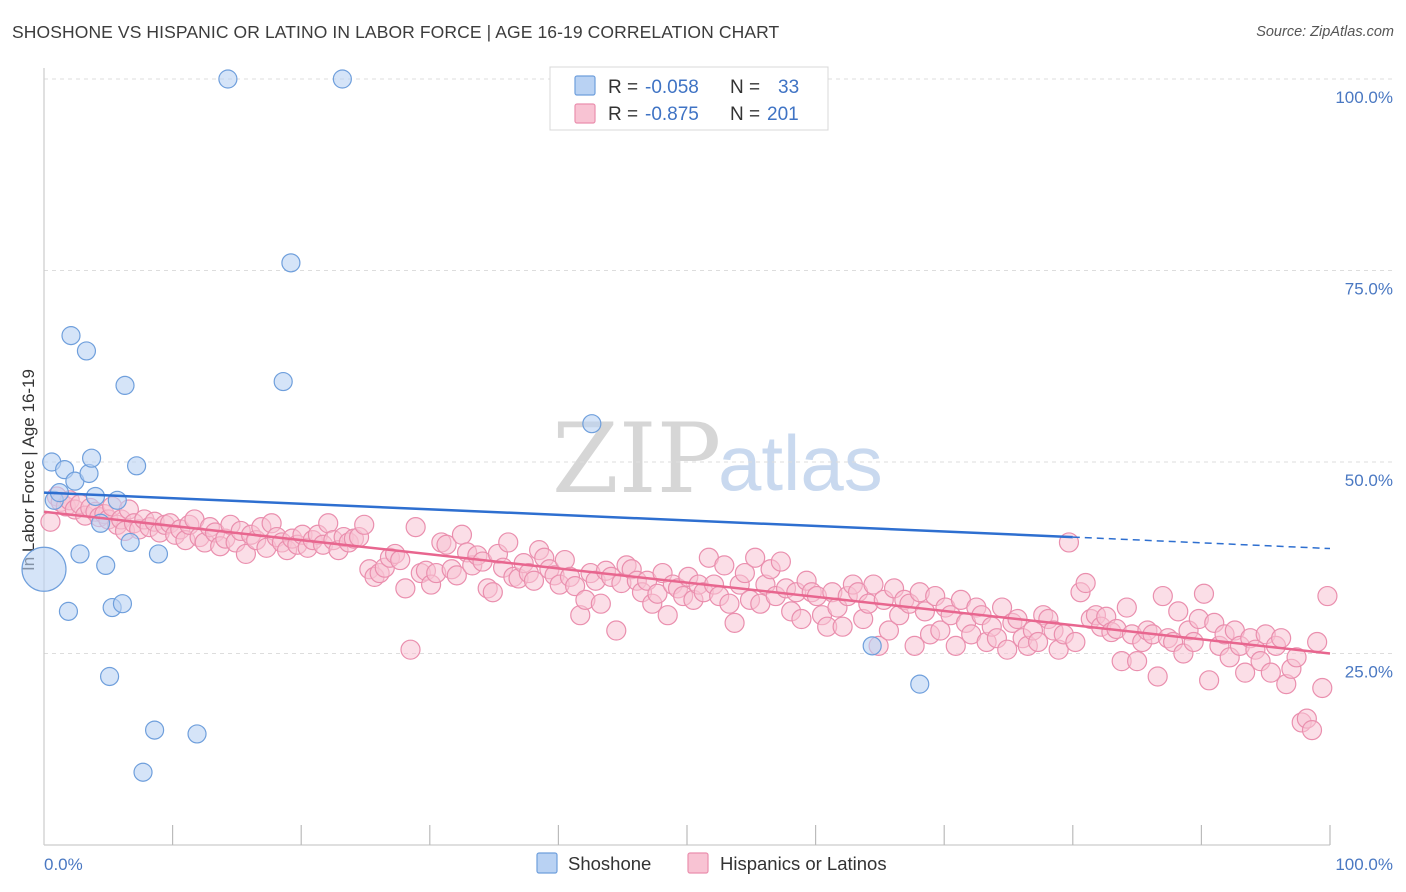 The height and width of the screenshot is (892, 1406). I want to click on hispanic-trendline, so click(687, 582).